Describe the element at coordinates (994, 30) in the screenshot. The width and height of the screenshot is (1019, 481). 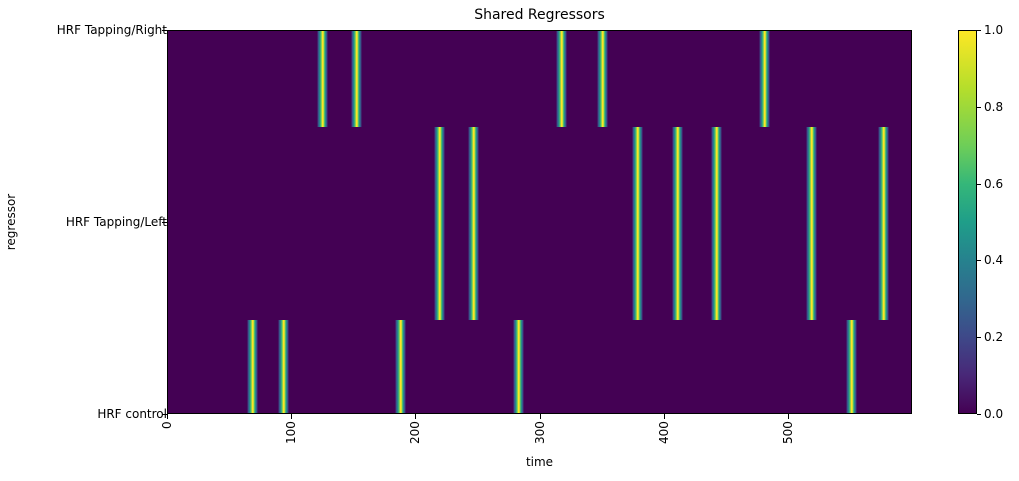
I see `colorbar-tick-label: 1.0` at that location.